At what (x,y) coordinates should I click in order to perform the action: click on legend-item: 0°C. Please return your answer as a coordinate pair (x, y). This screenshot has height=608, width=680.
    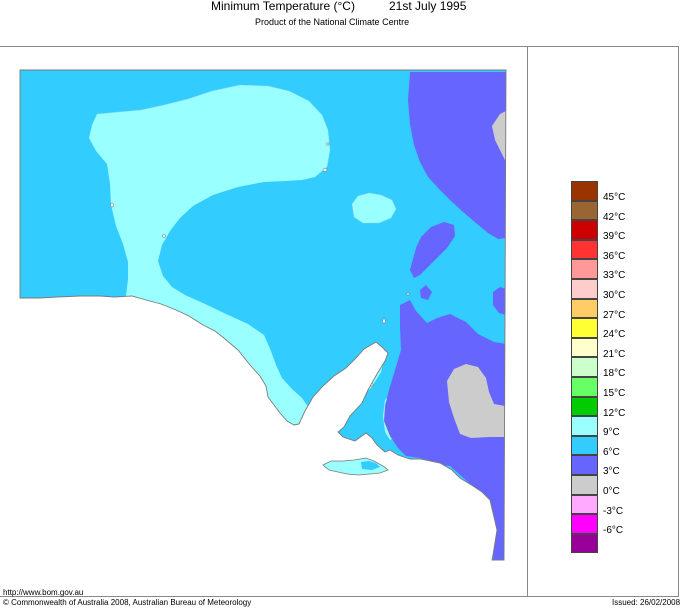
    Looking at the image, I should click on (616, 486).